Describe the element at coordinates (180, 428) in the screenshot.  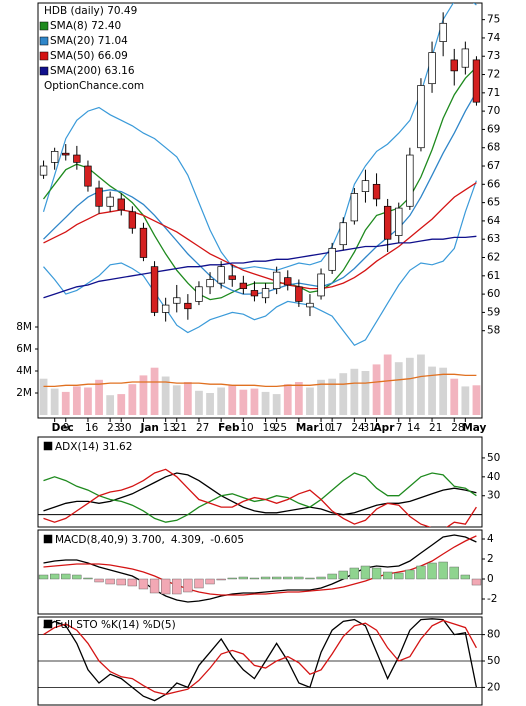
I see `x-tick-label: 21` at that location.